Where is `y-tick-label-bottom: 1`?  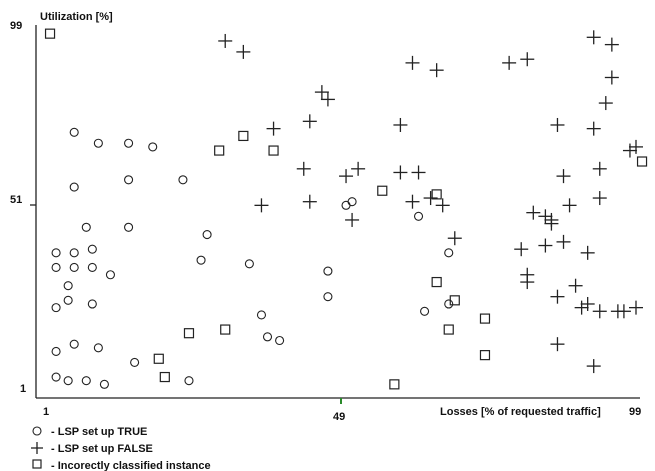 y-tick-label-bottom: 1 is located at coordinates (23, 389).